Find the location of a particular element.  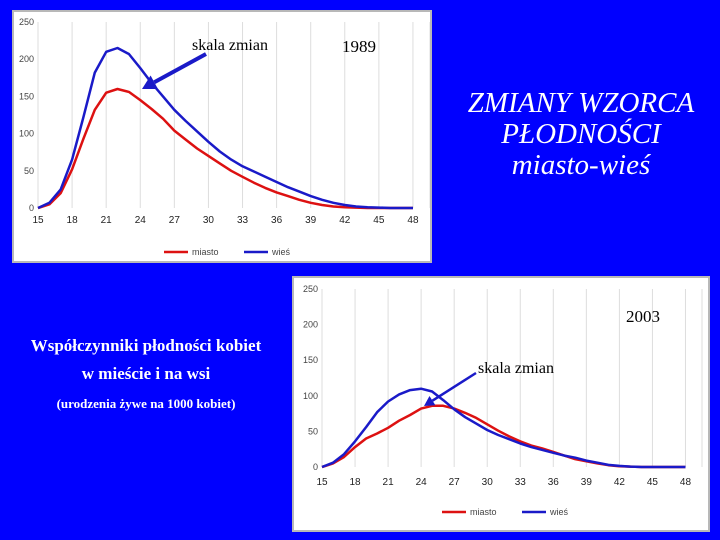

chart-2003-x-tick-label: 36 is located at coordinates (554, 482).